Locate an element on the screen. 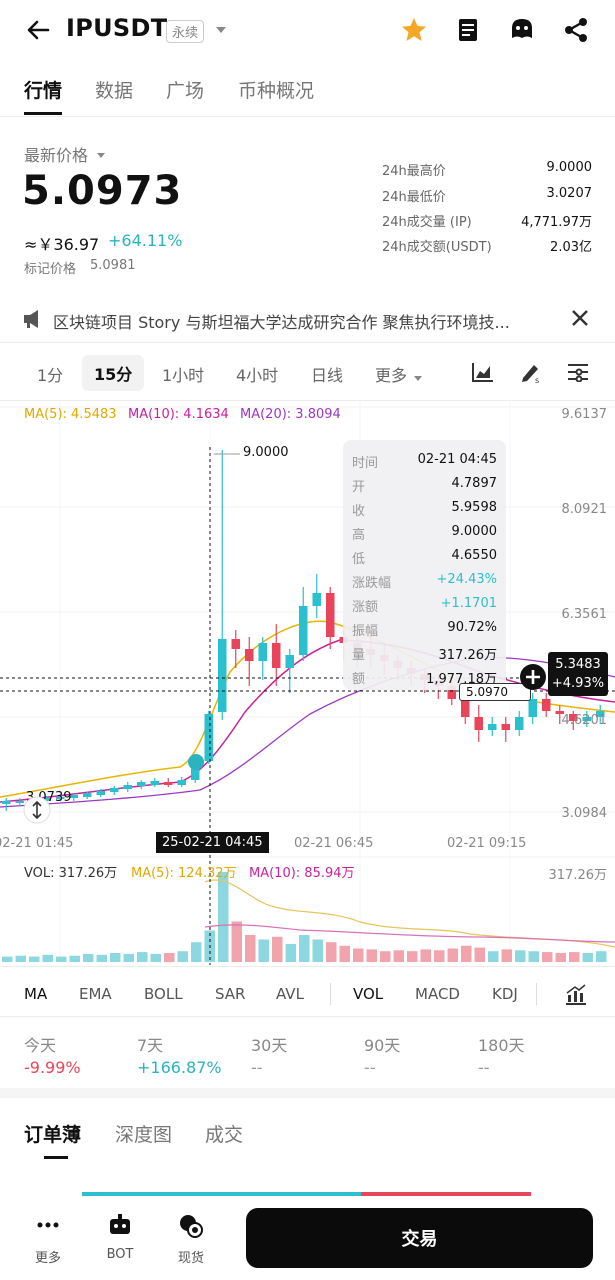 The height and width of the screenshot is (1280, 615). tab-coin-overview: 币种概况 is located at coordinates (276, 91).